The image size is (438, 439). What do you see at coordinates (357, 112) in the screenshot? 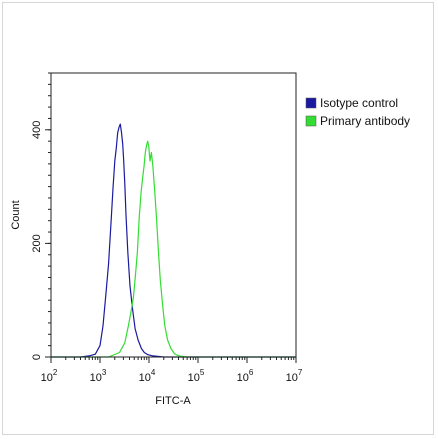
I see `legend: Isotype control Primary antibody` at bounding box center [357, 112].